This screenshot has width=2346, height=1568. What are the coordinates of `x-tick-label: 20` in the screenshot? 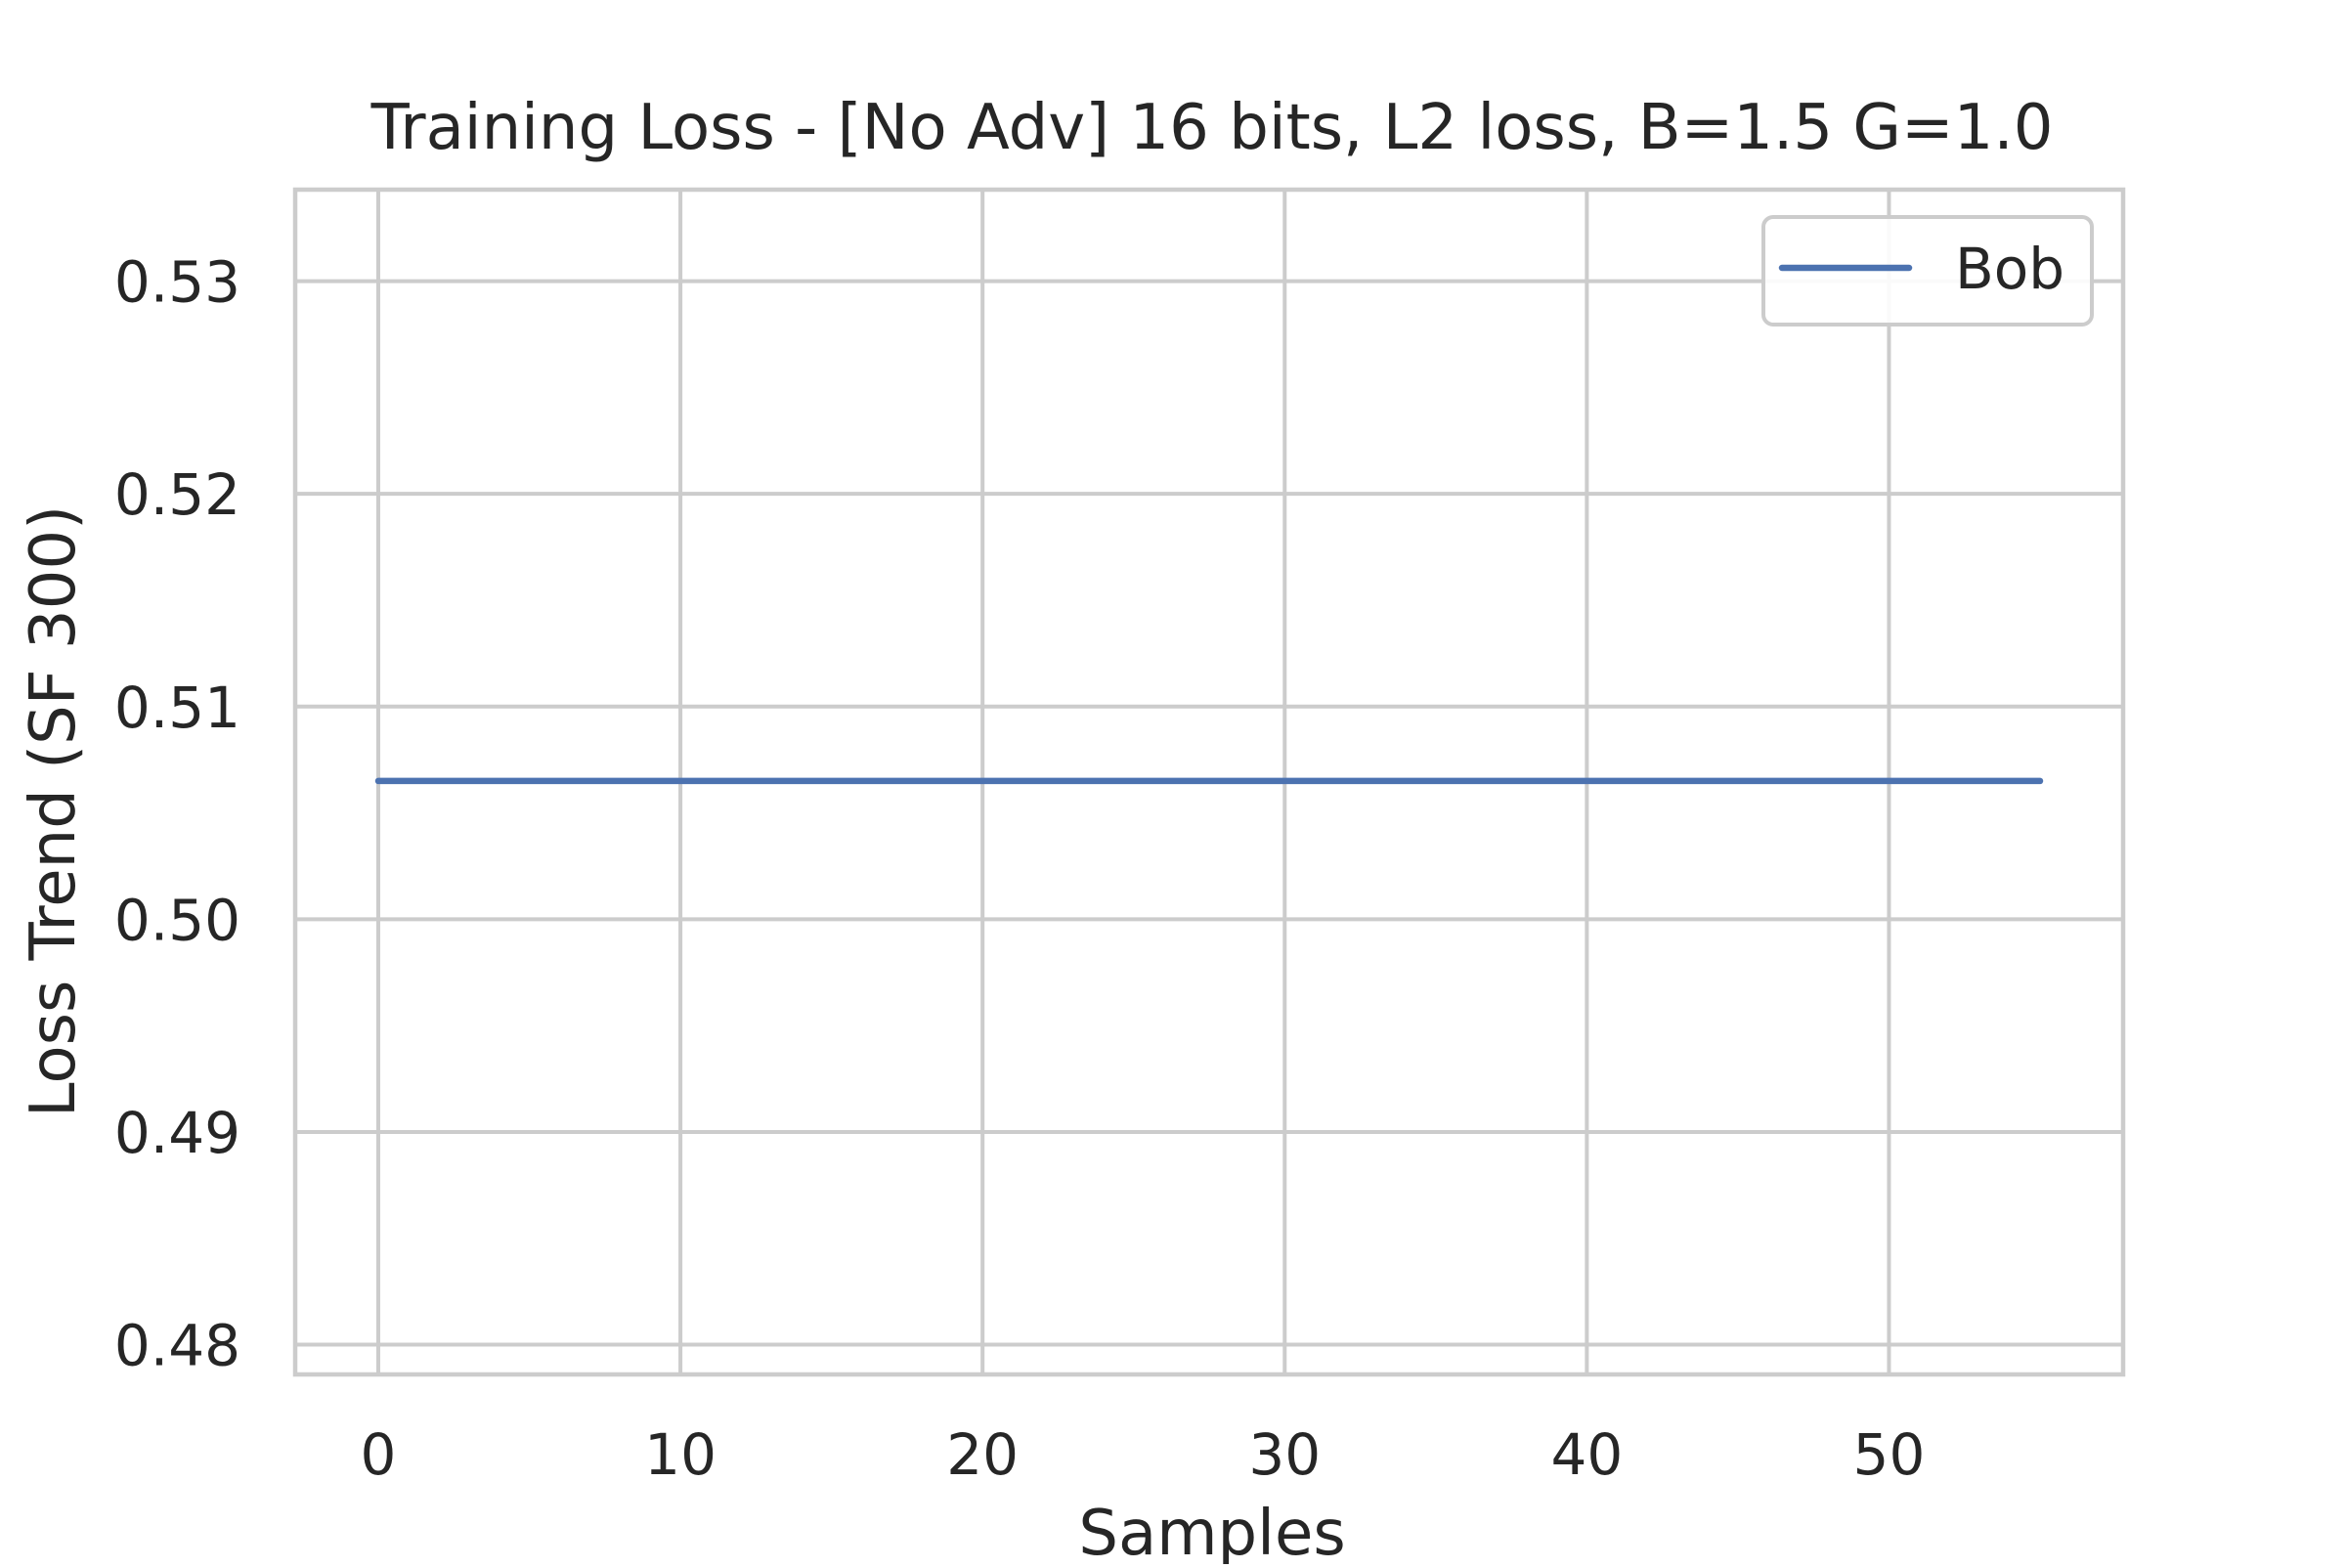 It's located at (983, 1455).